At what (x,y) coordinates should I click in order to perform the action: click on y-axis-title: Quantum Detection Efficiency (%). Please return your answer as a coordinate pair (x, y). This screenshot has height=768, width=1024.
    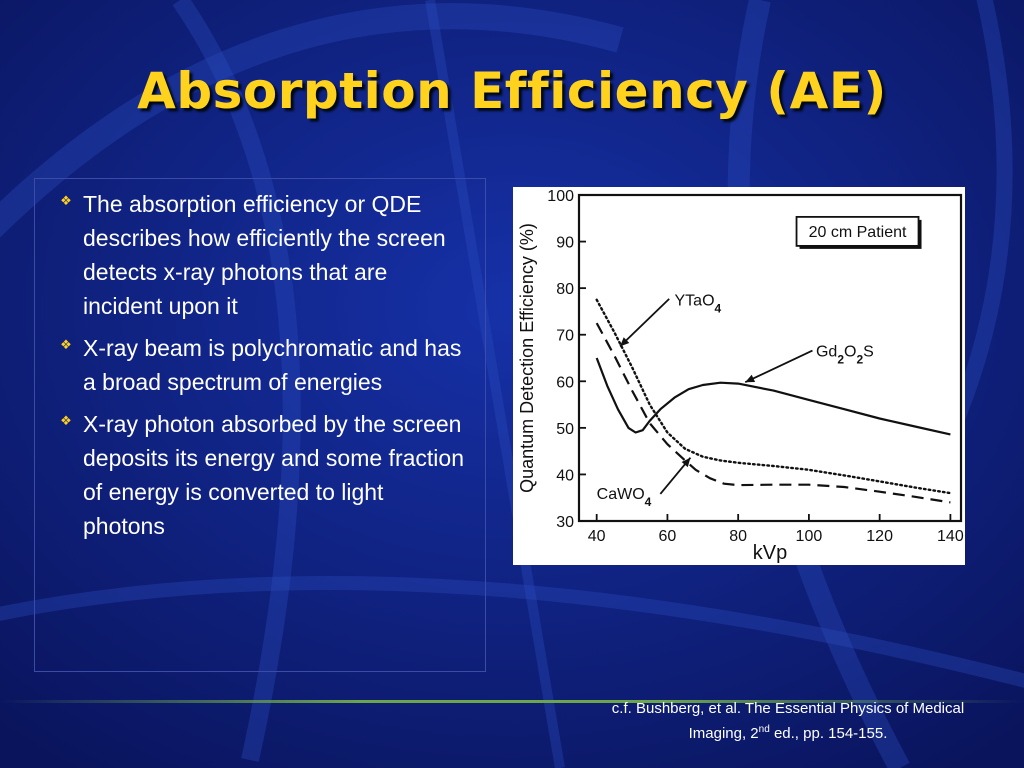
    Looking at the image, I should click on (527, 358).